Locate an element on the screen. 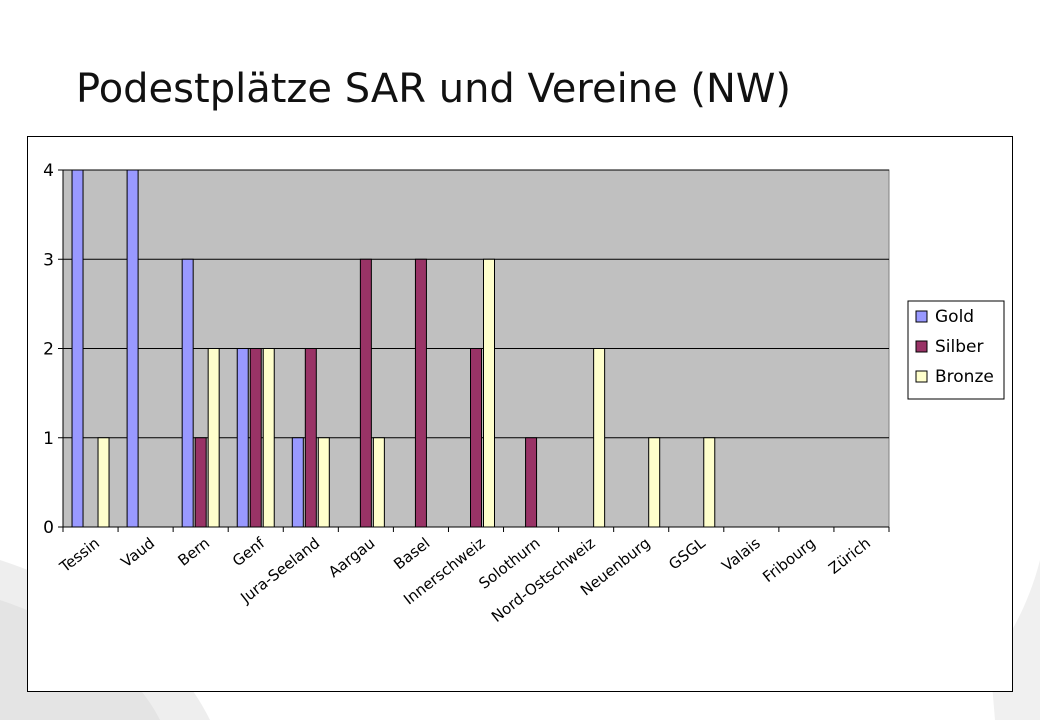  y-tick-label: 4 is located at coordinates (48, 171).